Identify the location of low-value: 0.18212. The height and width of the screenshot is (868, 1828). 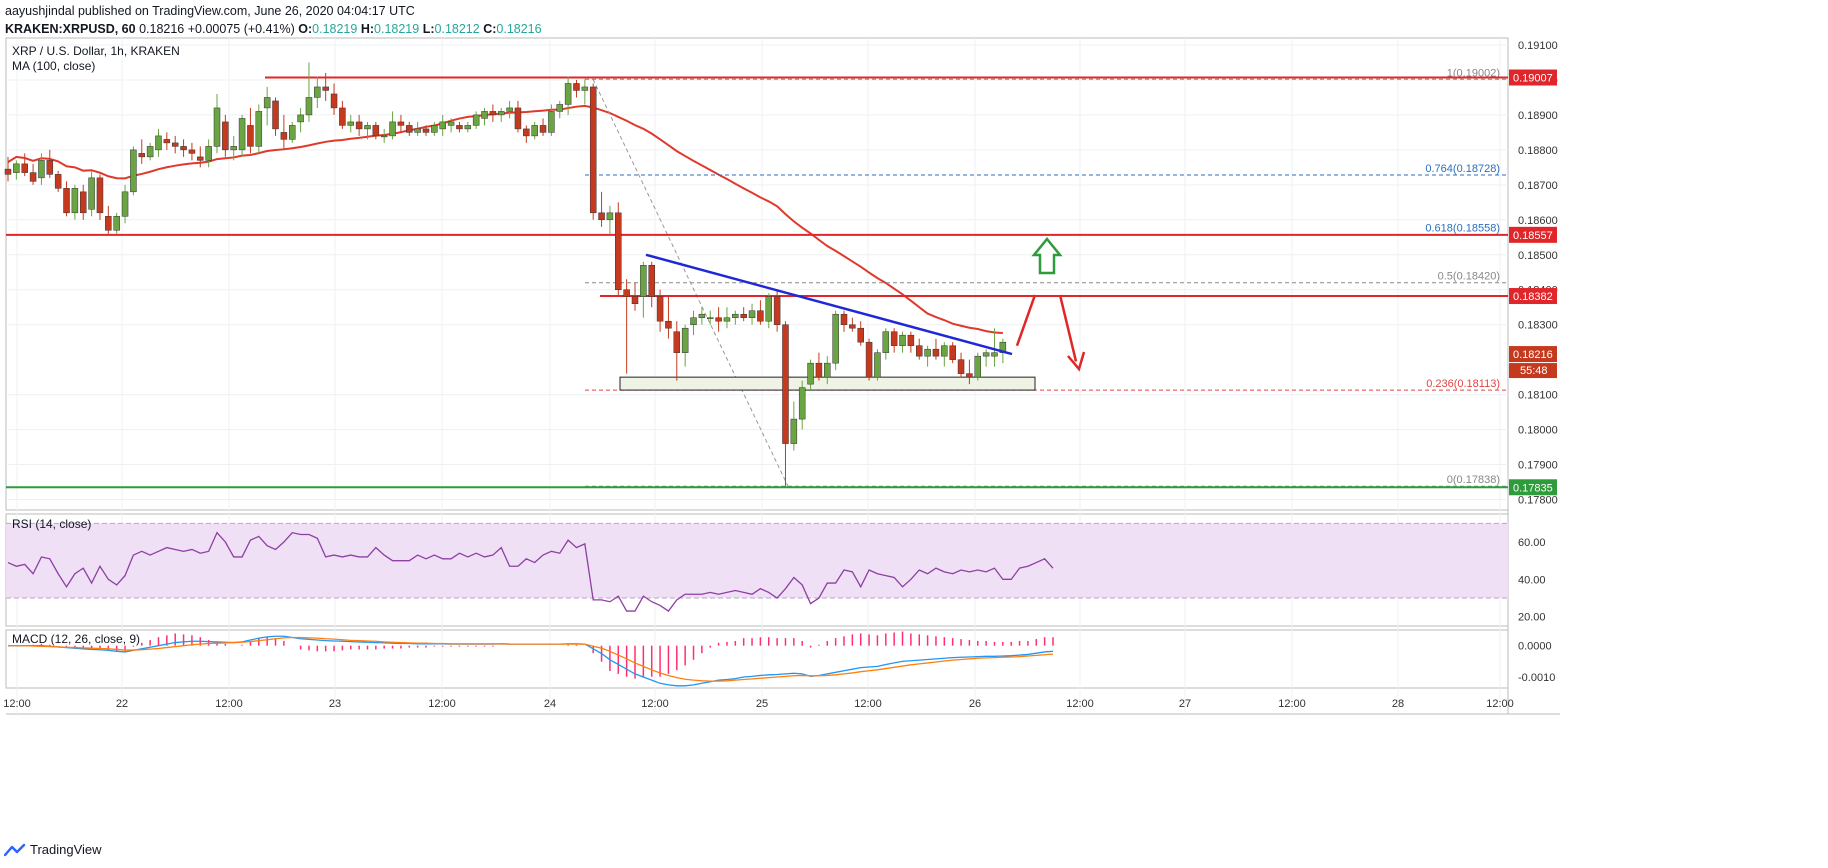
(457, 29).